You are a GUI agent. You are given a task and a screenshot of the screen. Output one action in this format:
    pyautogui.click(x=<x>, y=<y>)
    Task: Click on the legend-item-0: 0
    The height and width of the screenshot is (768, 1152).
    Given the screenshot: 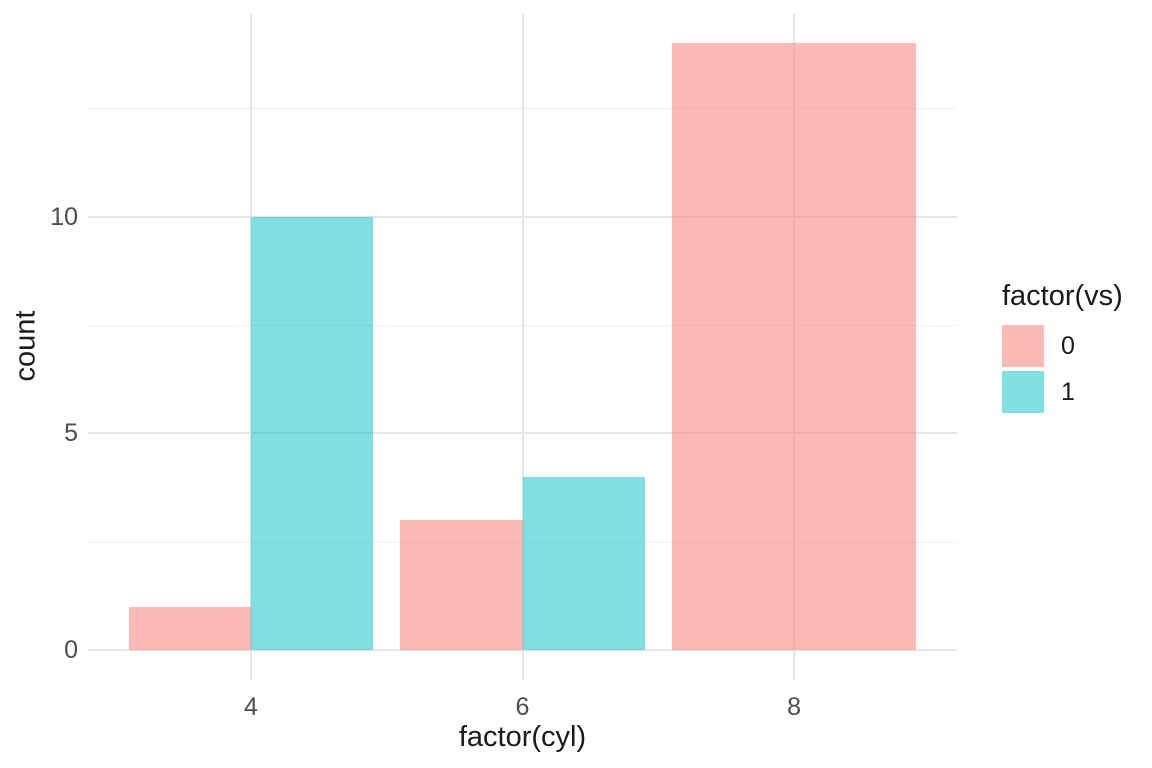 What is the action you would take?
    pyautogui.click(x=1062, y=346)
    